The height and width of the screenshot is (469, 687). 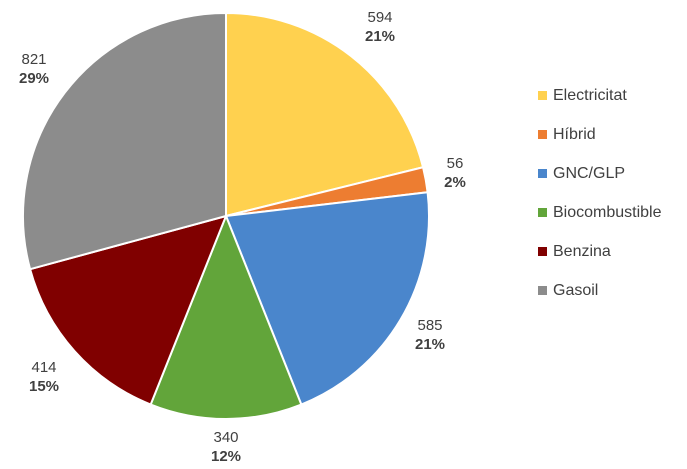 What do you see at coordinates (43, 367) in the screenshot?
I see `data-label-value: 414` at bounding box center [43, 367].